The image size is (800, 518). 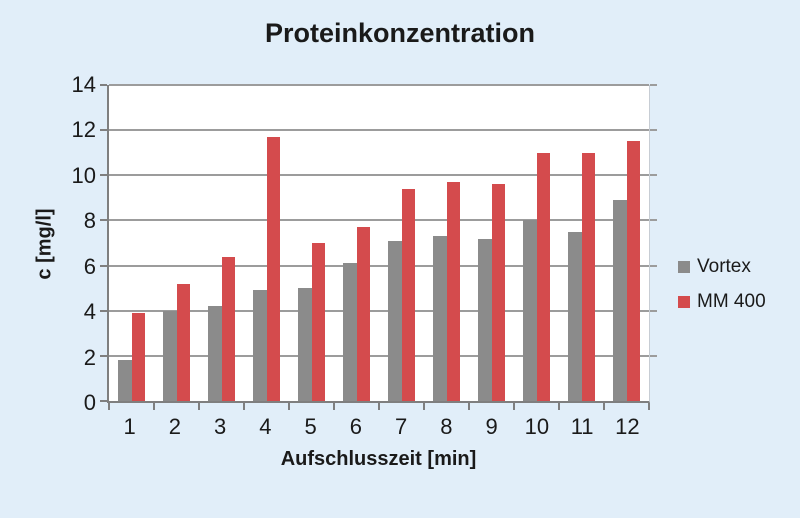 I want to click on y-tick-label: 4, so click(x=89, y=312).